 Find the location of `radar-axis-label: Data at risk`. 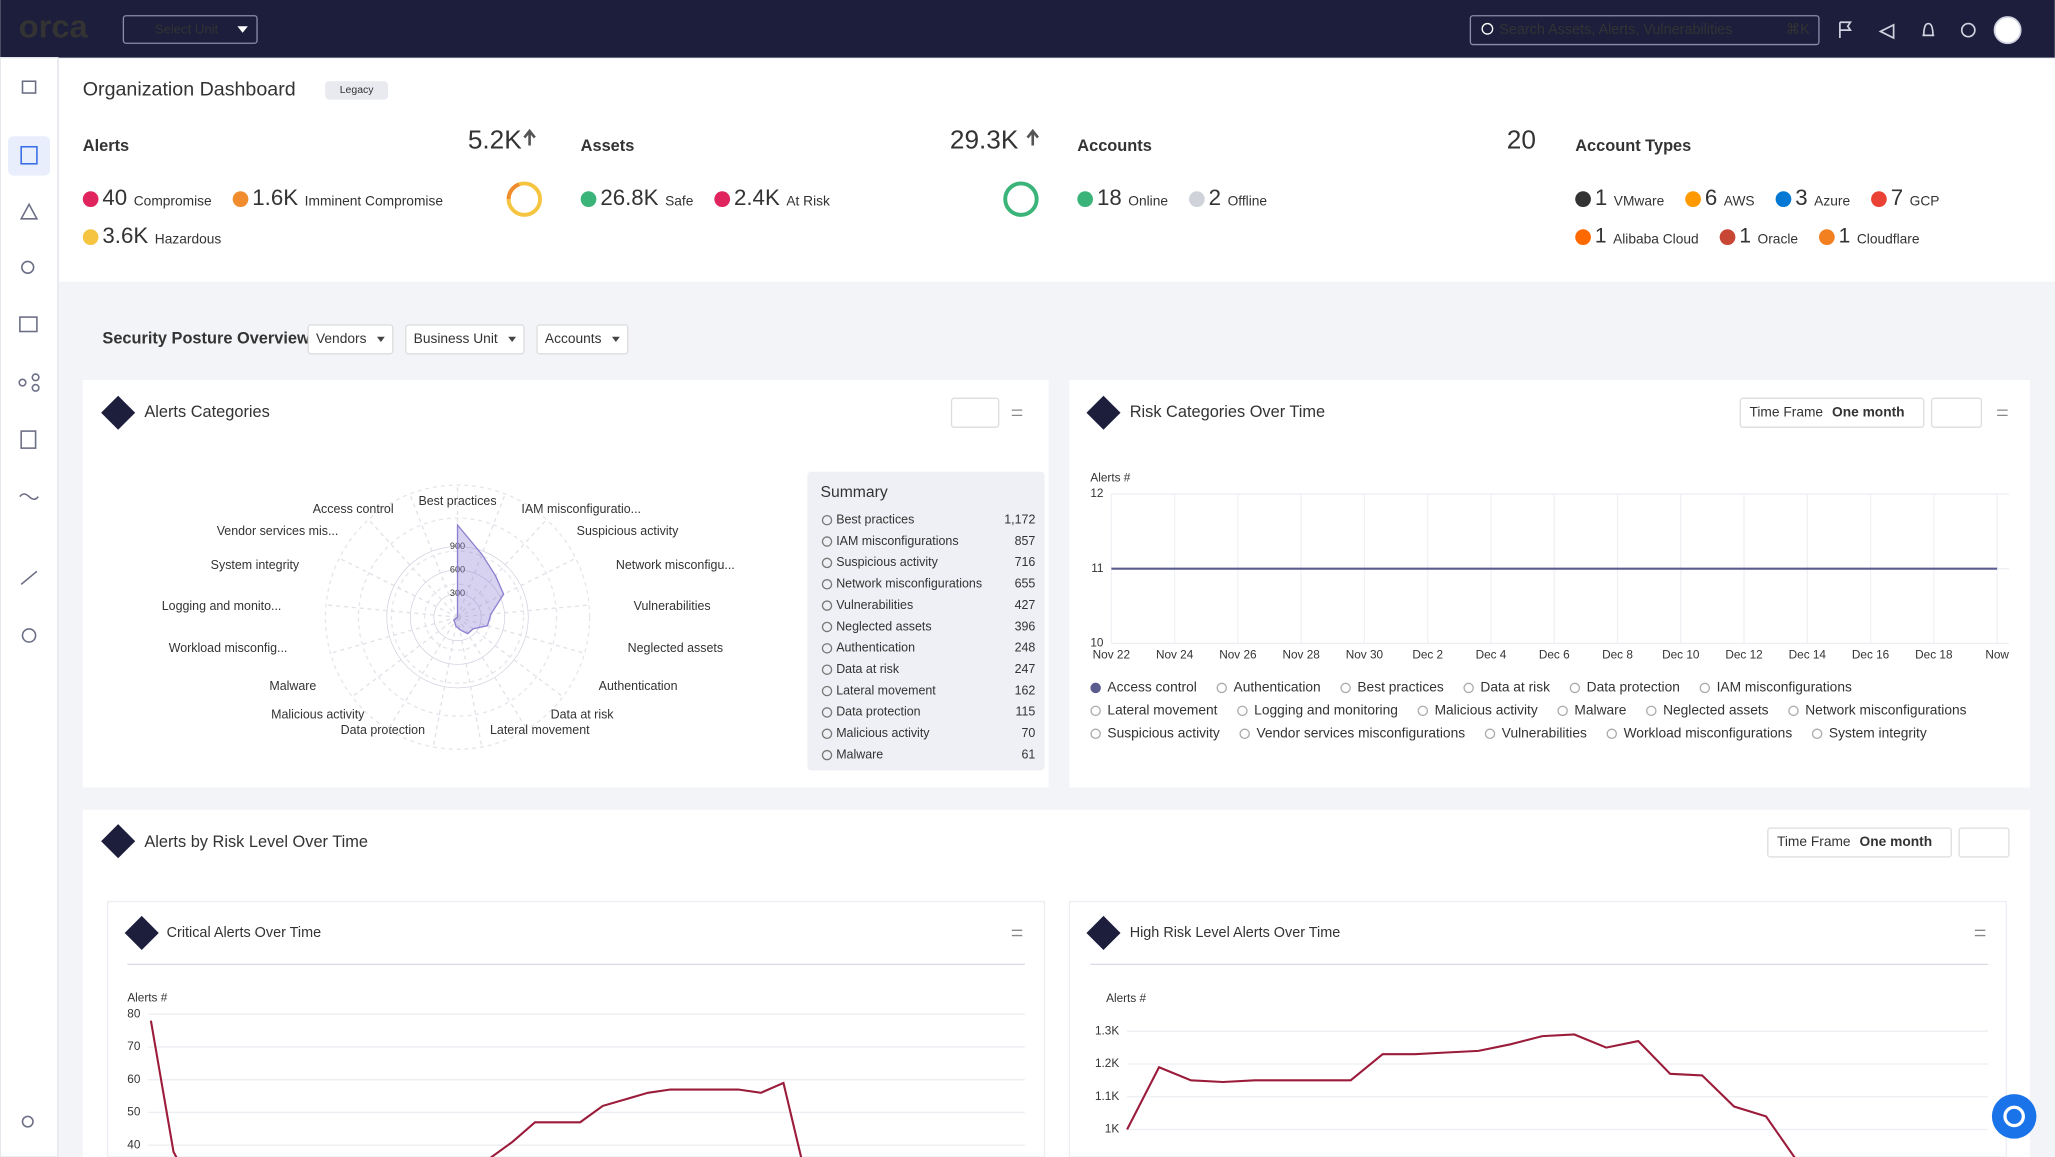

radar-axis-label: Data at risk is located at coordinates (583, 714).